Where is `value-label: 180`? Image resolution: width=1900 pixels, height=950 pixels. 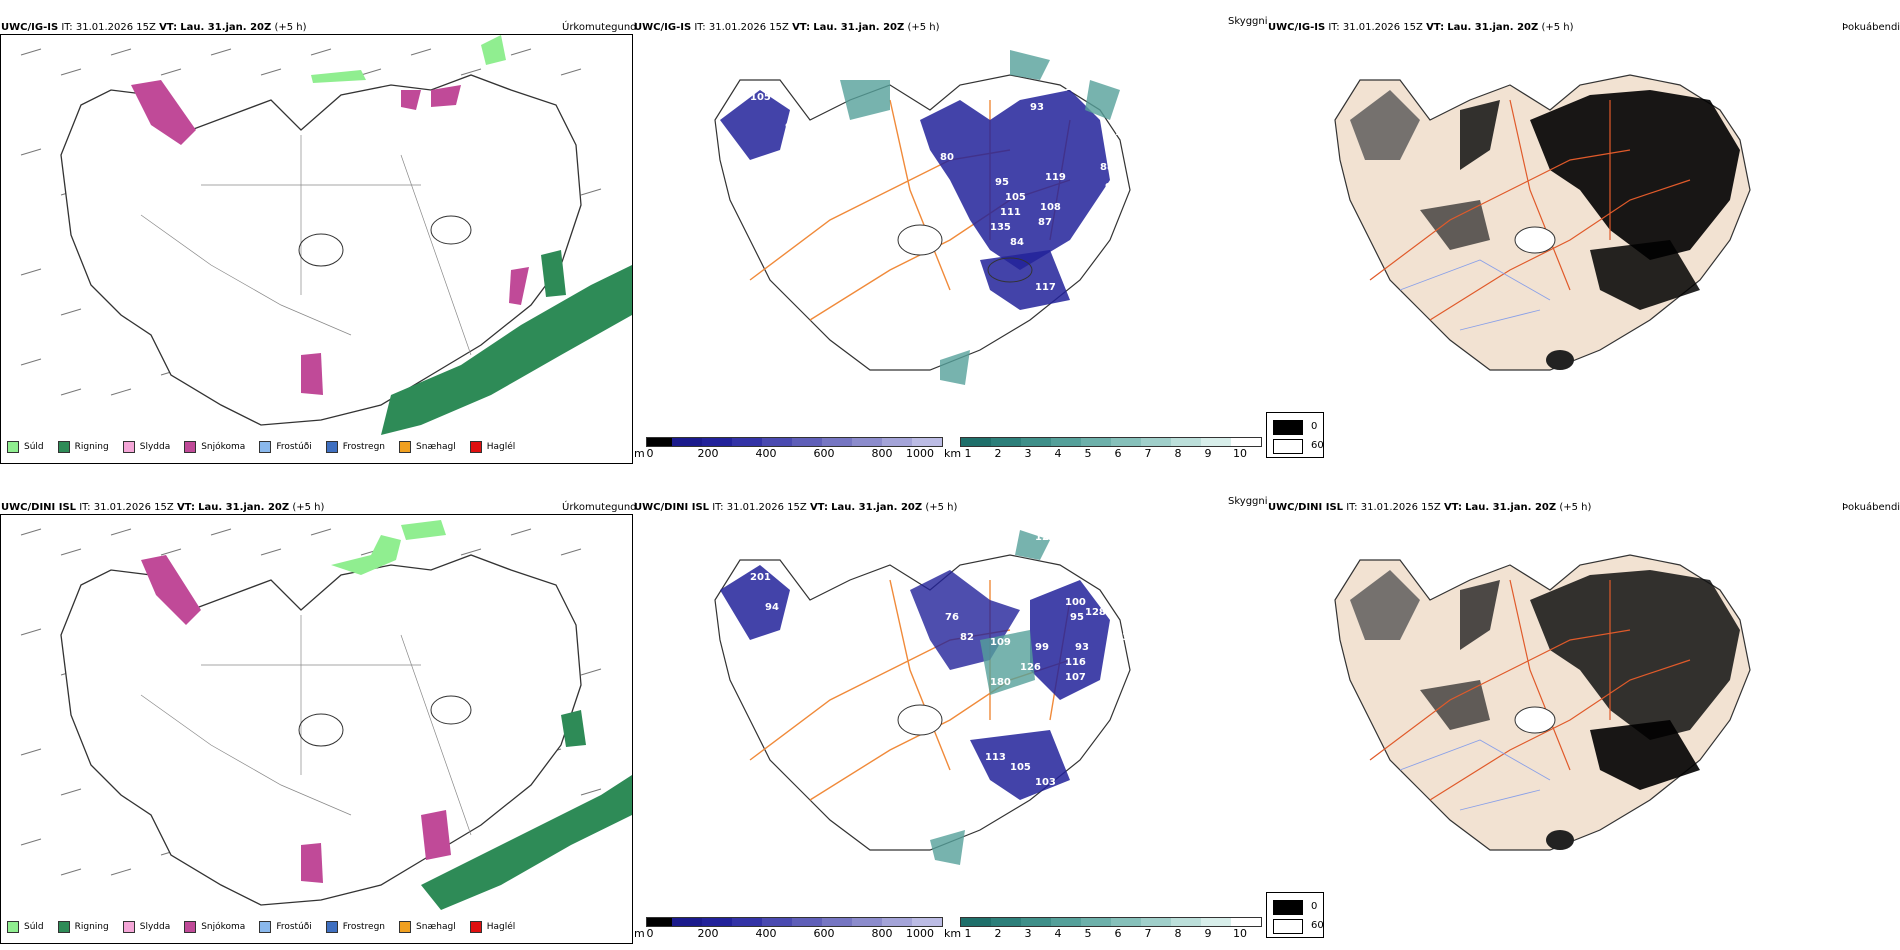 value-label: 180 is located at coordinates (1000, 682).